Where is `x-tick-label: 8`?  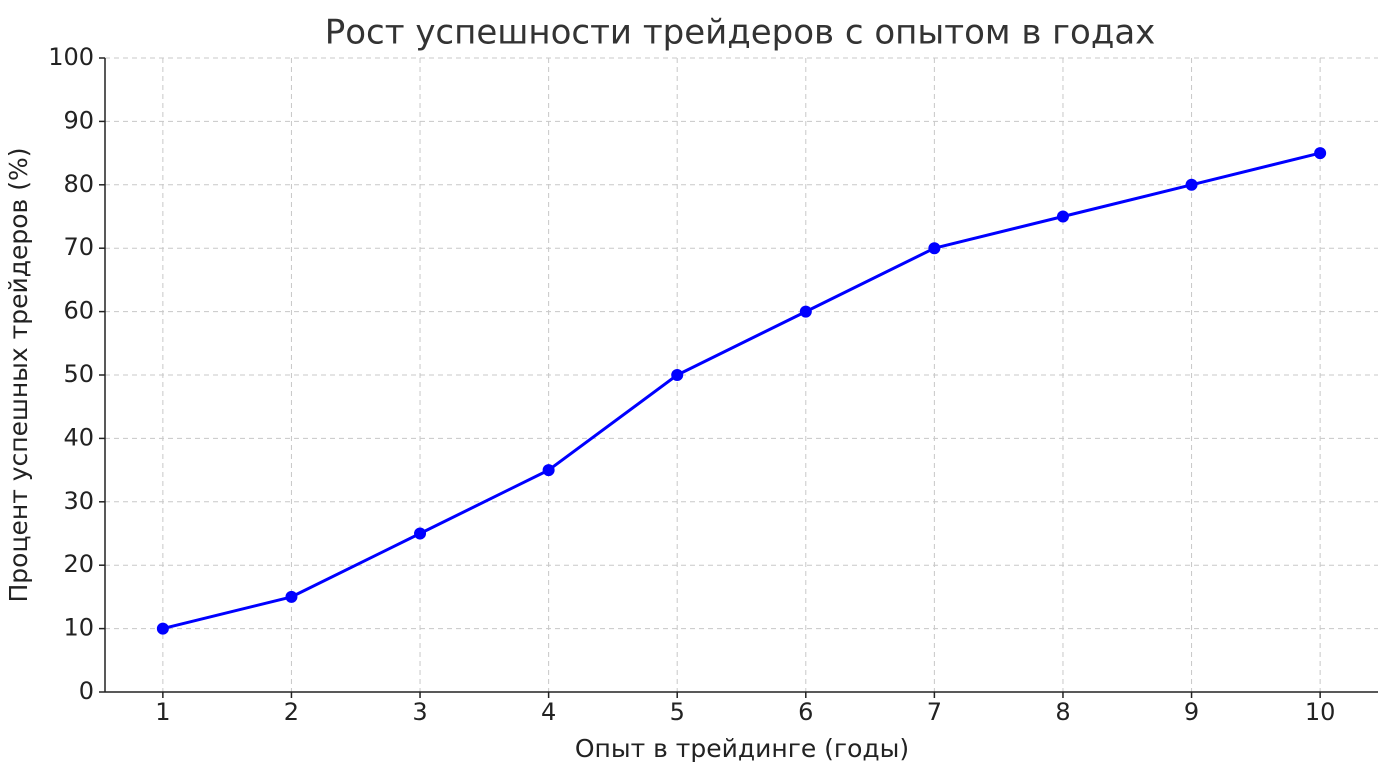 x-tick-label: 8 is located at coordinates (1062, 712).